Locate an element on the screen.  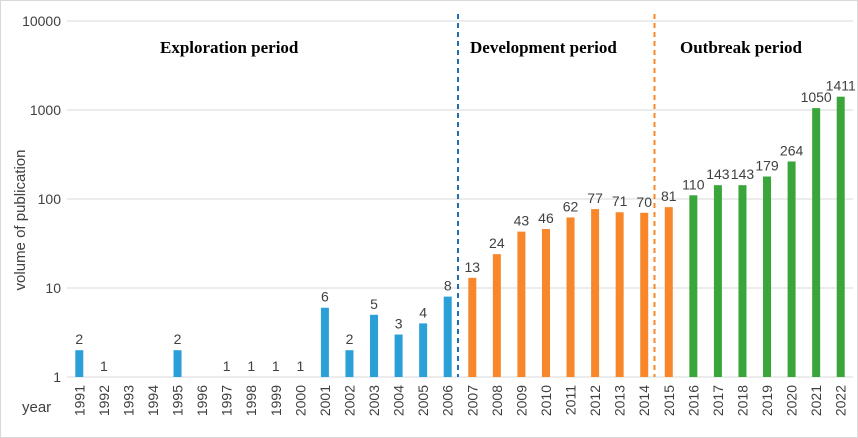
x-tick-label-2006: 2006 is located at coordinates (448, 400).